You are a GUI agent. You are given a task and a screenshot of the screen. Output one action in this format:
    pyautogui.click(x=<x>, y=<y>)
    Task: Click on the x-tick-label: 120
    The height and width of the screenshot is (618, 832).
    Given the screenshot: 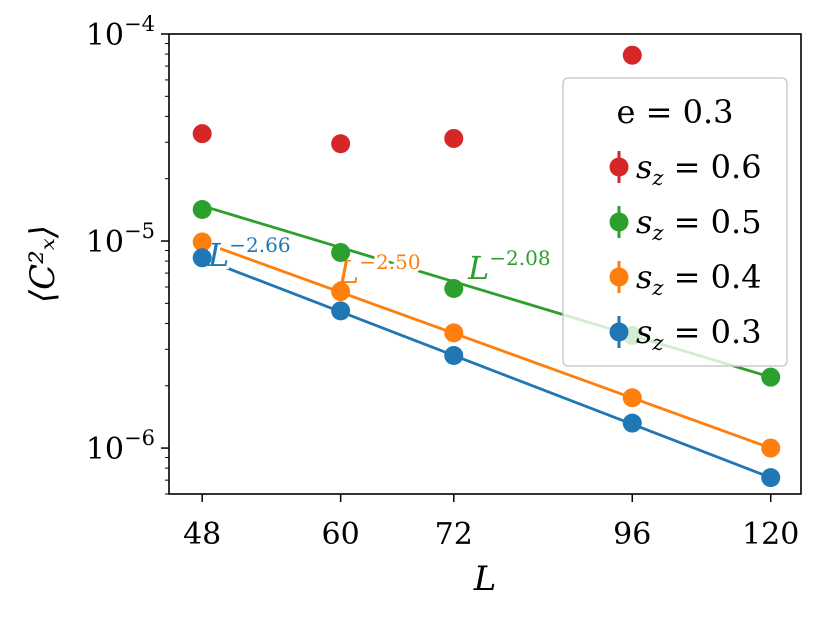 What is the action you would take?
    pyautogui.click(x=770, y=534)
    